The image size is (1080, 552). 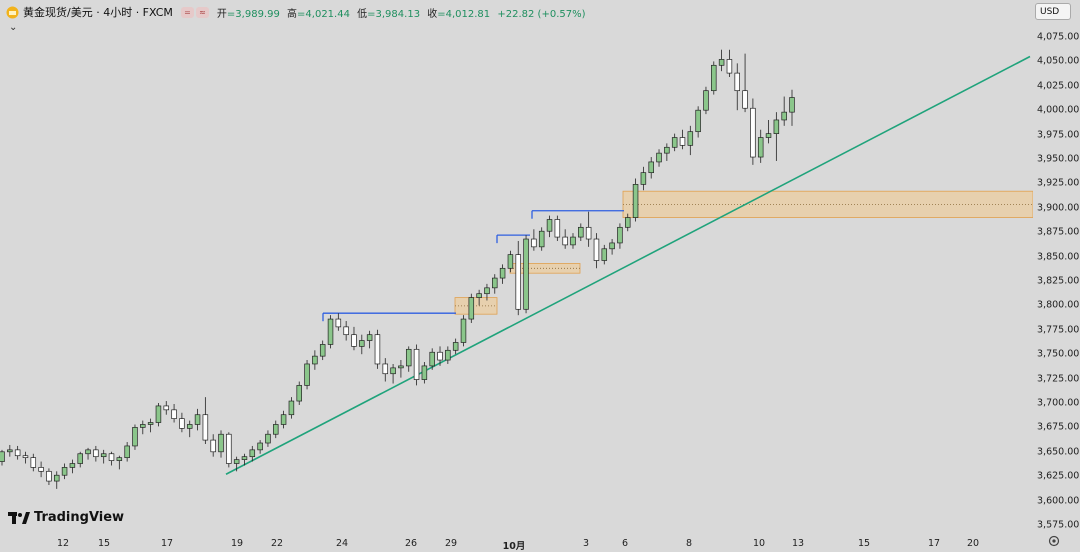 I want to click on price-tick-label: 3,875.00, so click(x=1058, y=232).